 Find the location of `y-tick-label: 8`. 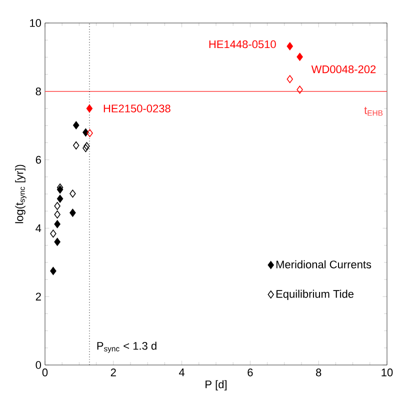

y-tick-label: 8 is located at coordinates (38, 92).